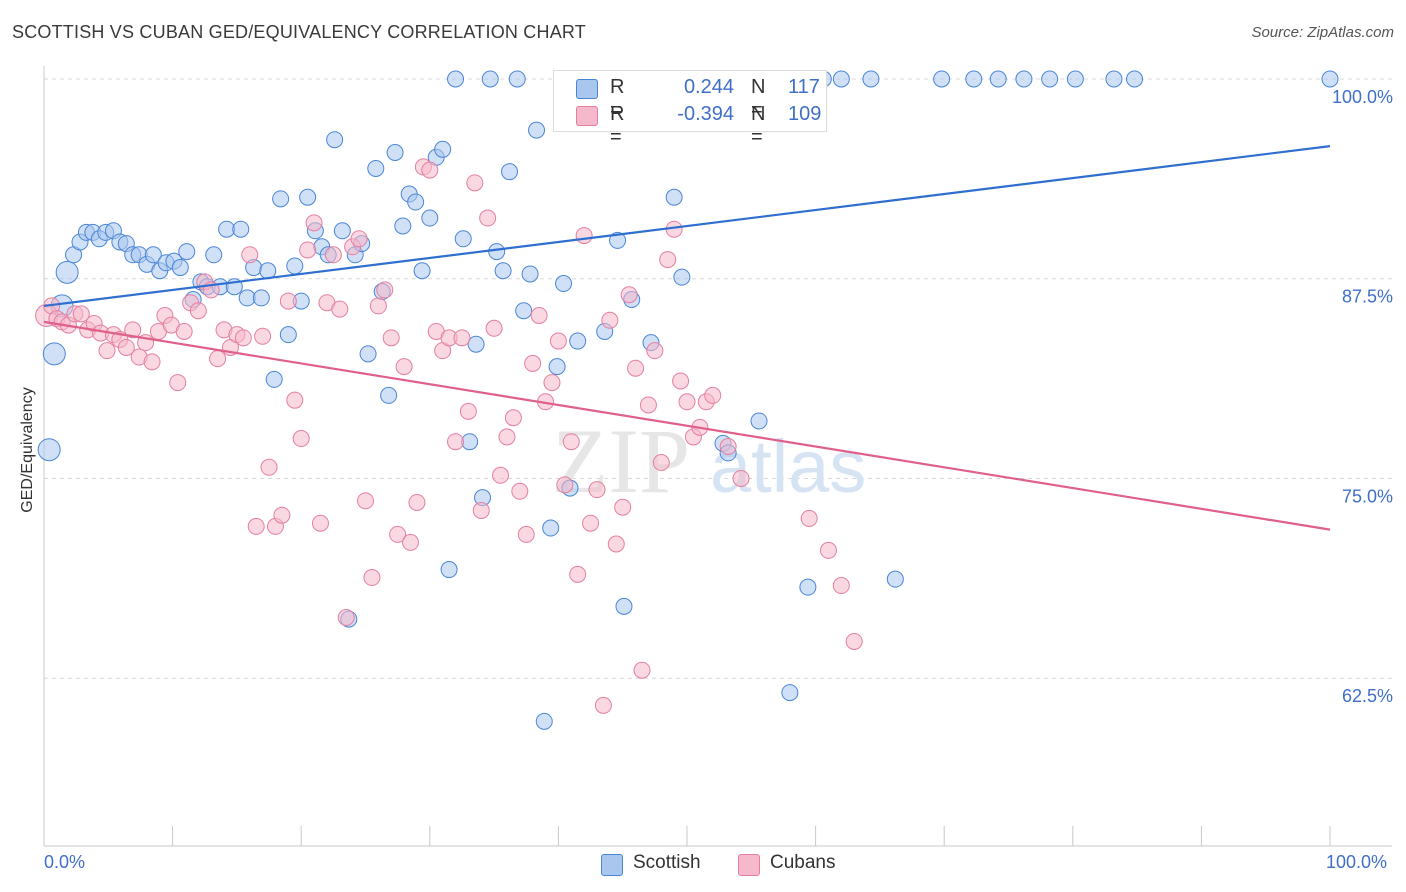 Image resolution: width=1406 pixels, height=892 pixels. I want to click on legend-label-scottish: Scottish, so click(667, 862).